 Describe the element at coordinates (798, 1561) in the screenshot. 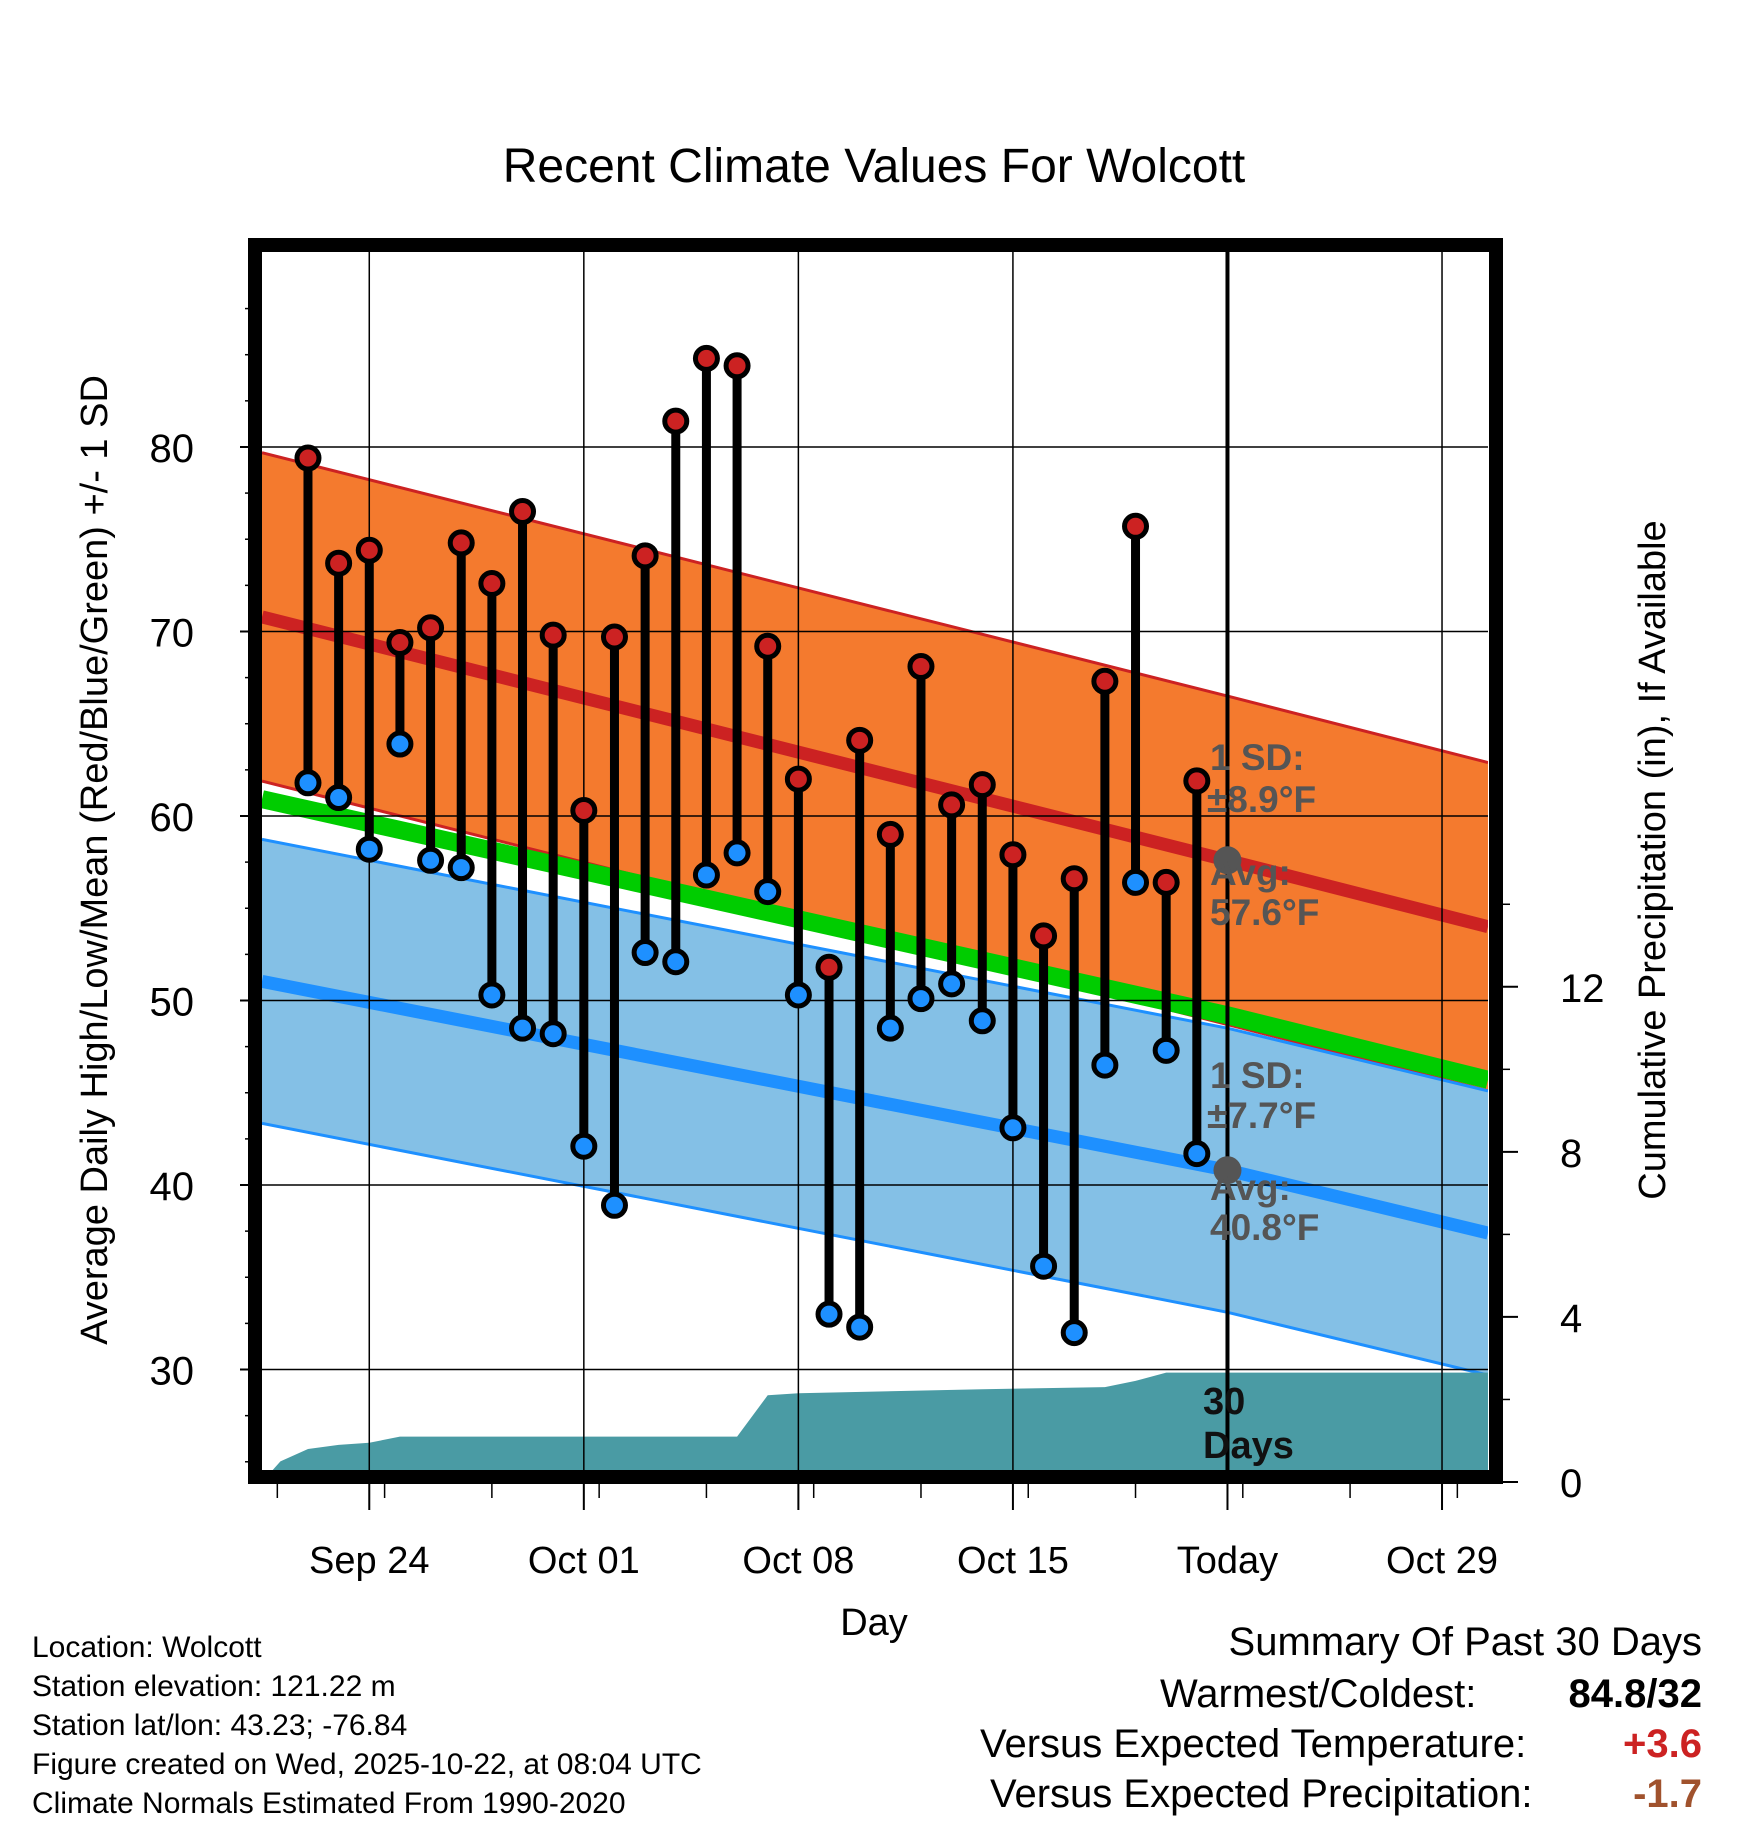

I see `x-tick-label: Oct 08` at that location.